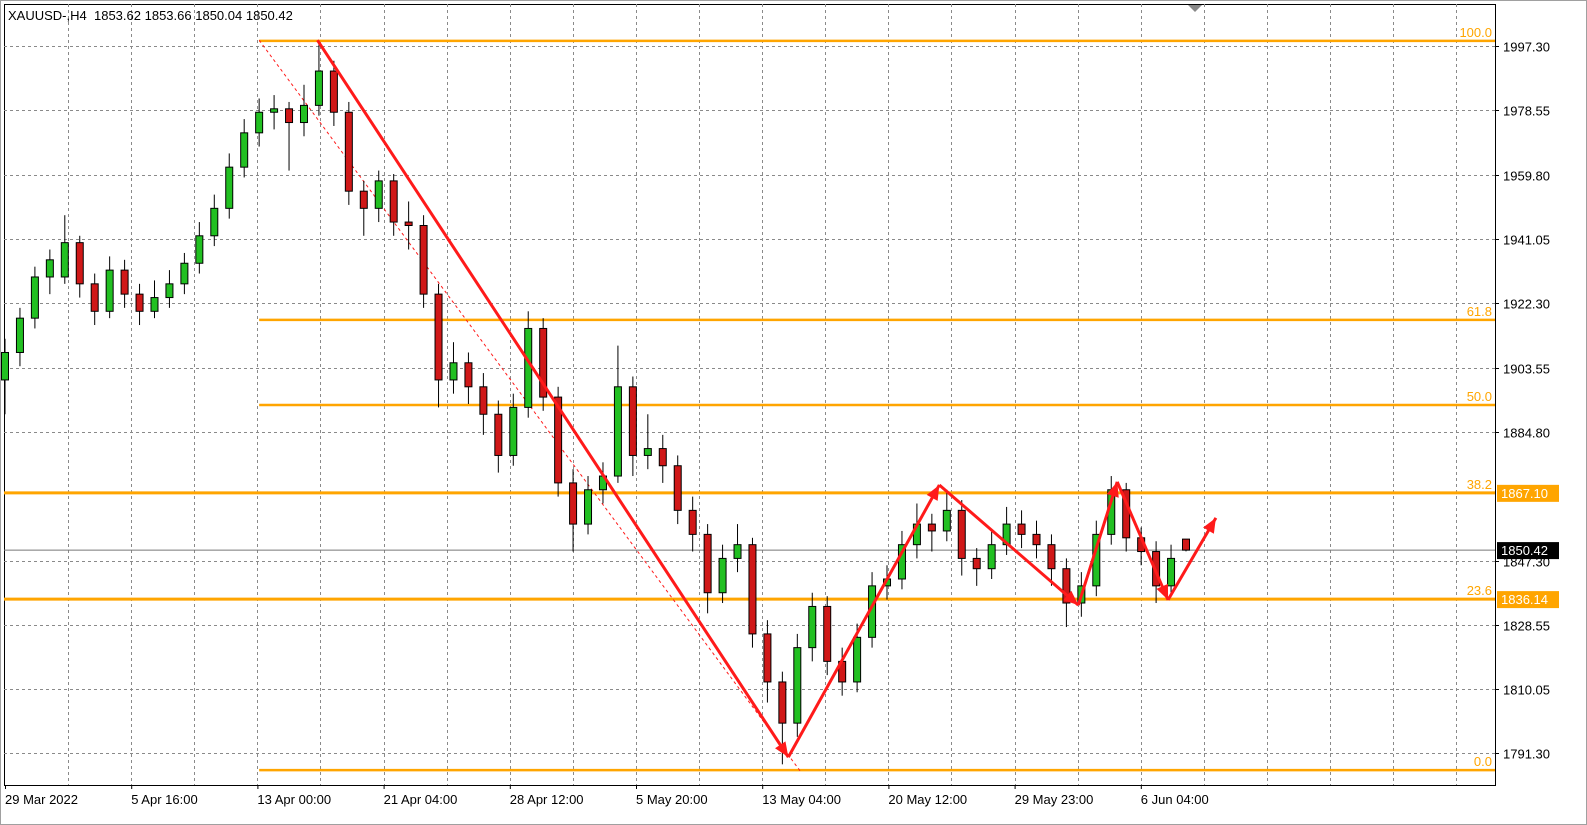  Describe the element at coordinates (1526, 47) in the screenshot. I see `y-tick-label: 1997.30` at that location.